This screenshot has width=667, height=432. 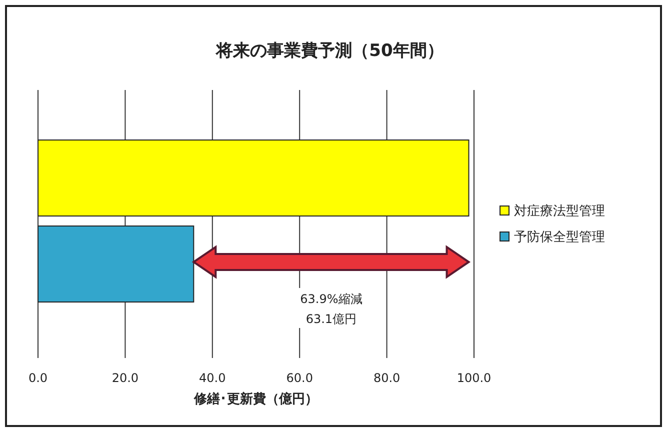 I want to click on legend-label: 予防保全型管理, so click(x=559, y=237).